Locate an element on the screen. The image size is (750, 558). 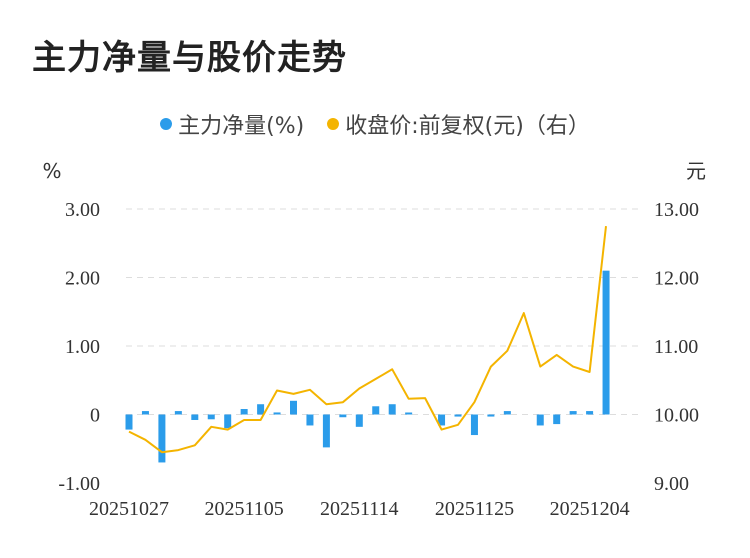
left-axis-tick: 0 is located at coordinates (95, 416).